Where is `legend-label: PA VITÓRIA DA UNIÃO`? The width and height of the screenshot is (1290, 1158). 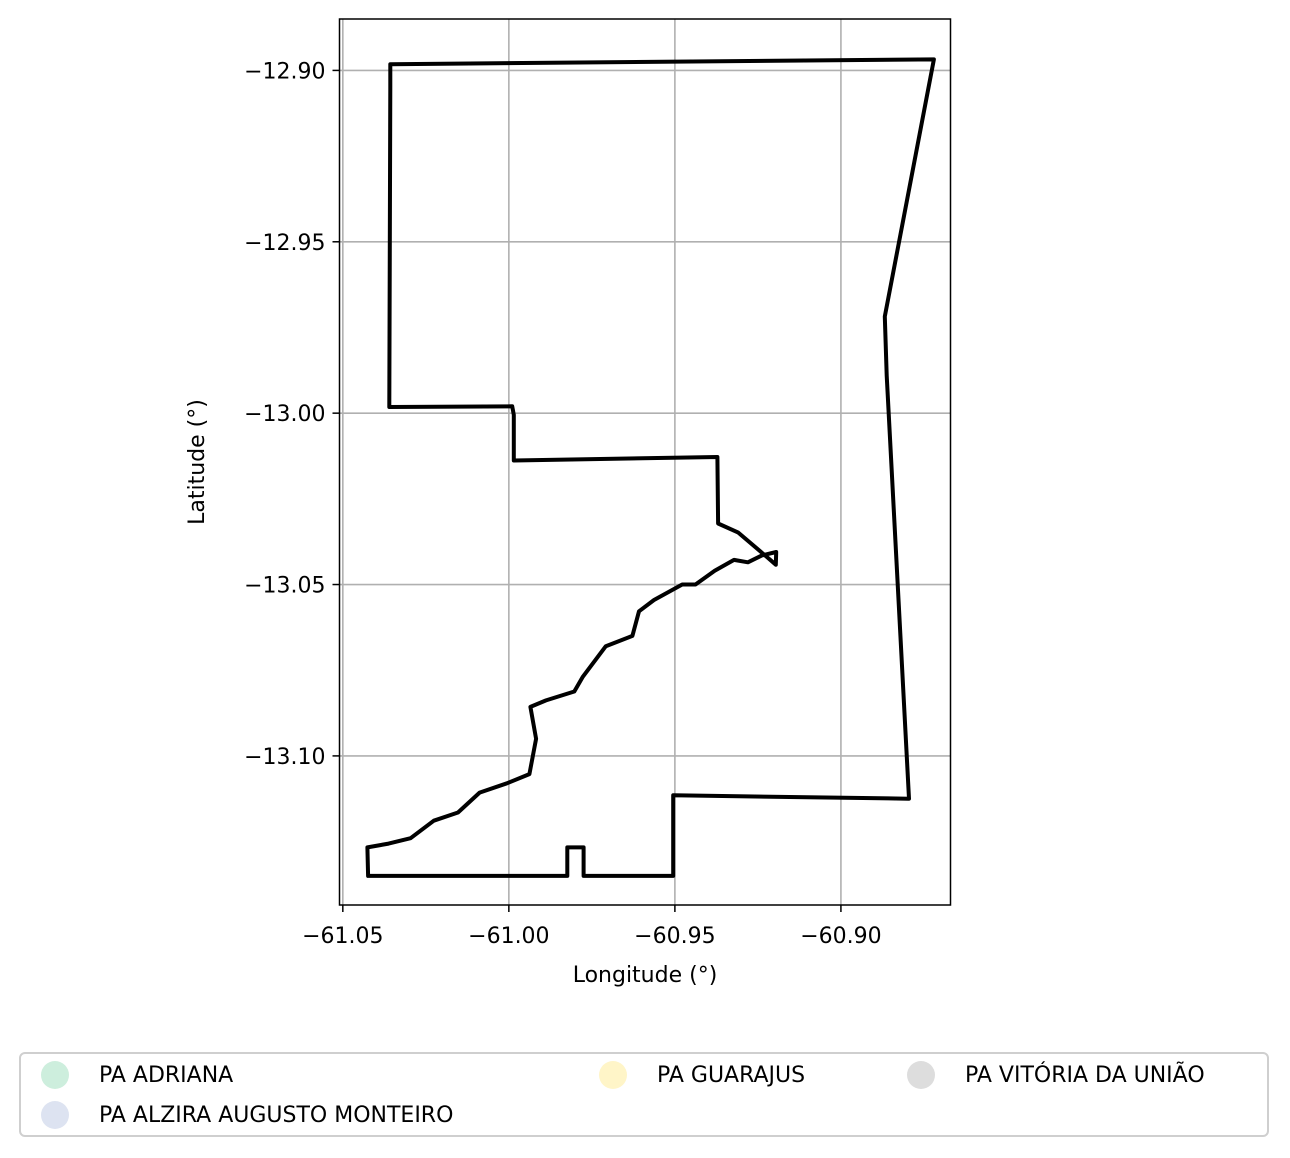
legend-label: PA VITÓRIA DA UNIÃO is located at coordinates (1085, 1075).